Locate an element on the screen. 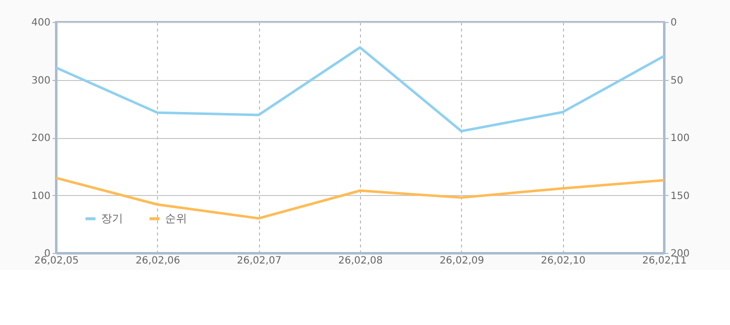  x-tick-label: 26,02,07 is located at coordinates (259, 261).